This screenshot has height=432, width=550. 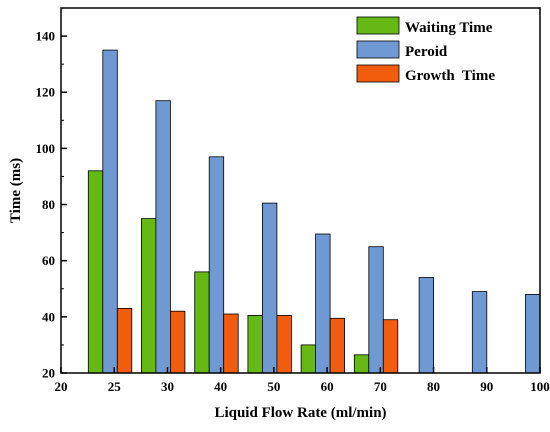 I want to click on legend-swatch-growth-time, so click(x=378, y=73).